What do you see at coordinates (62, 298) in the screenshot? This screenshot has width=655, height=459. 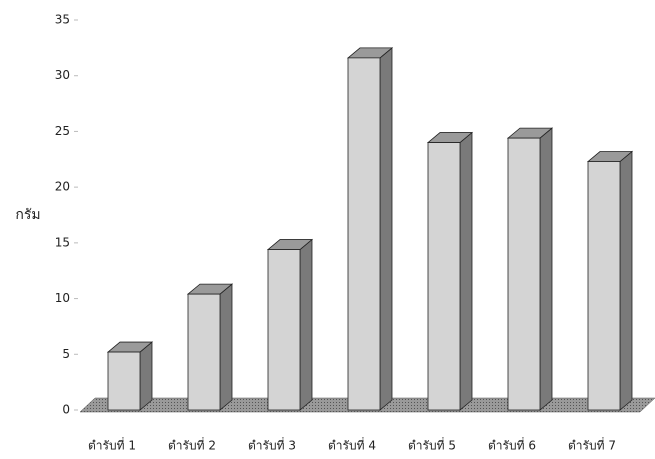 I see `y-tick-label: 10` at bounding box center [62, 298].